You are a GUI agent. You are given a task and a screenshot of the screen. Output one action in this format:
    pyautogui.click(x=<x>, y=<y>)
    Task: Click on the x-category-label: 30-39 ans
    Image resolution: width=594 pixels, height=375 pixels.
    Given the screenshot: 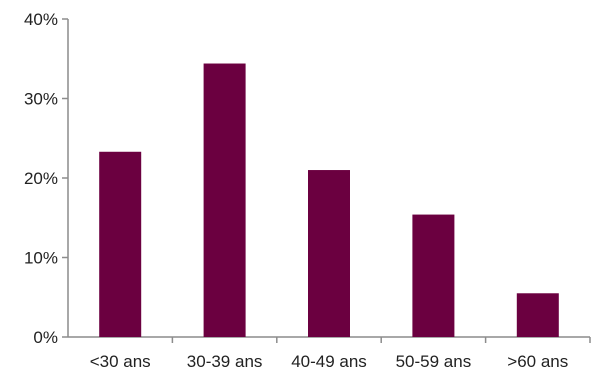 What is the action you would take?
    pyautogui.click(x=225, y=361)
    